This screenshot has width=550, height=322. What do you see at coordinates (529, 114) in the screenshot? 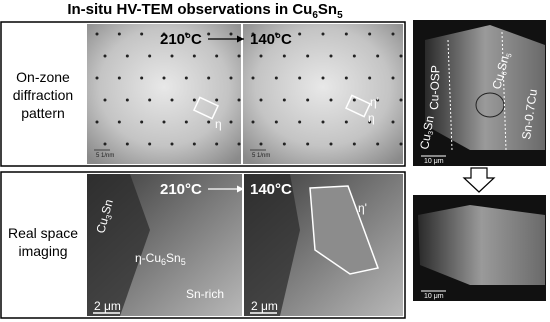
I see `phase-label: Sn-0.7Cu` at bounding box center [529, 114].